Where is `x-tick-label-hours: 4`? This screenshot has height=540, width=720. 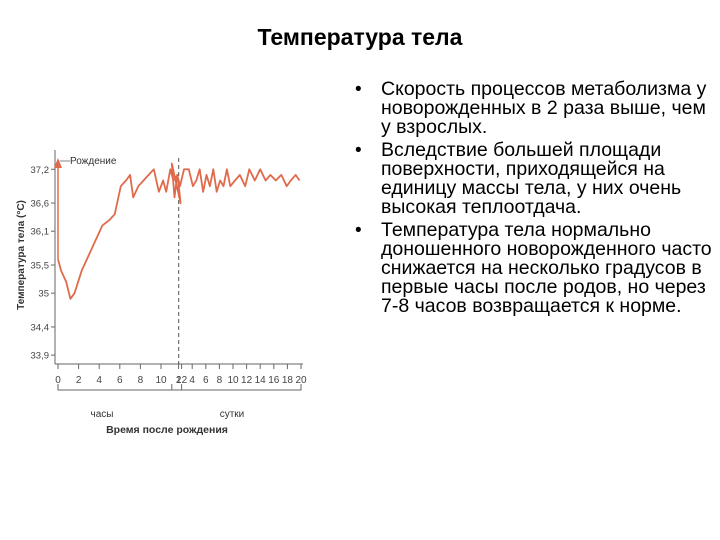 x-tick-label-hours: 4 is located at coordinates (99, 380).